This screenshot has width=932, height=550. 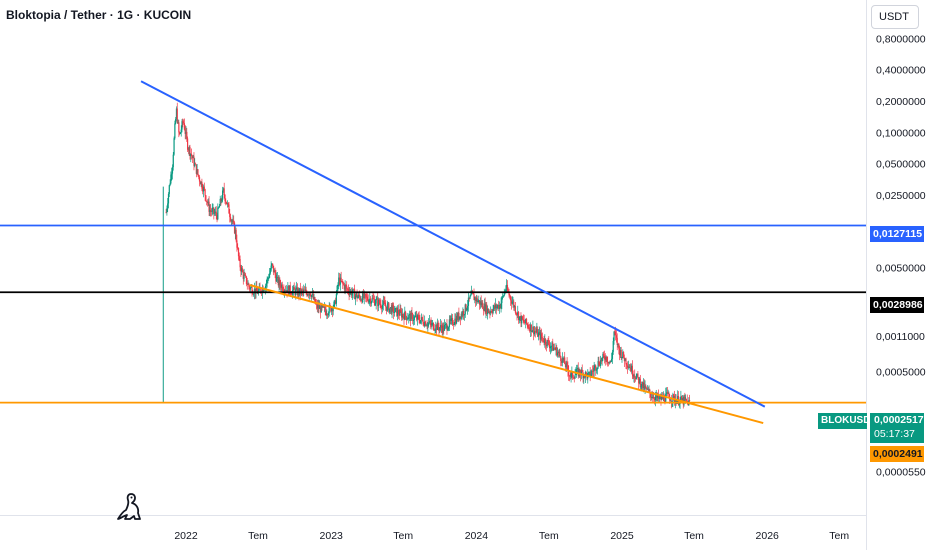 I want to click on price-tick-4: 0,0500000, so click(x=901, y=165).